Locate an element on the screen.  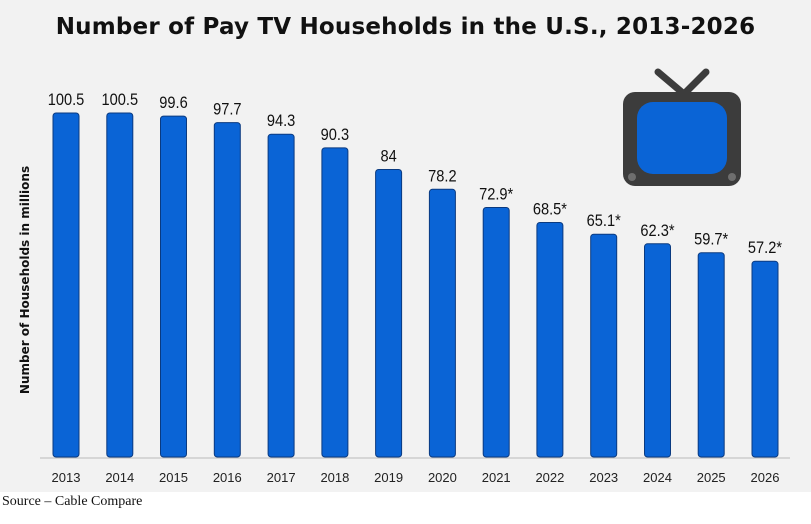
bar-2015 is located at coordinates (173, 286).